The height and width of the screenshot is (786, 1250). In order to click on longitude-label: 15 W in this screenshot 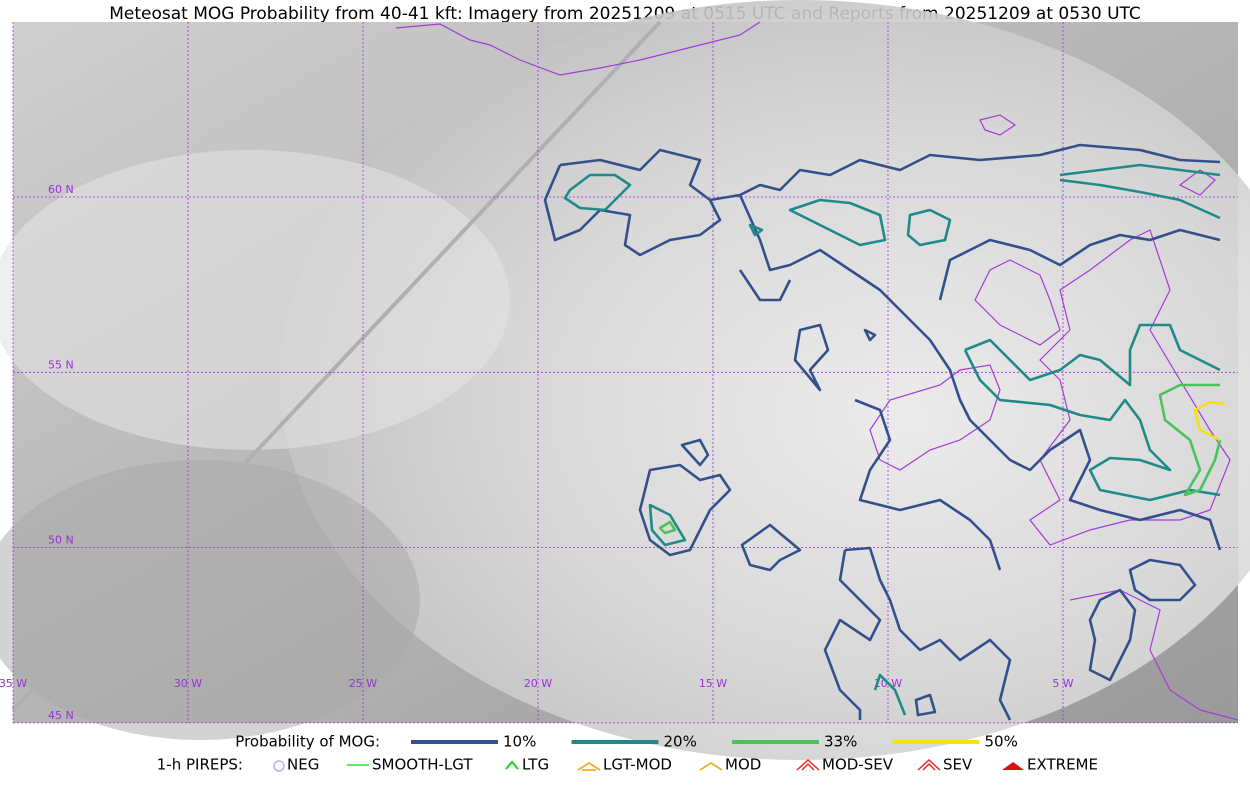, I will do `click(713, 683)`.